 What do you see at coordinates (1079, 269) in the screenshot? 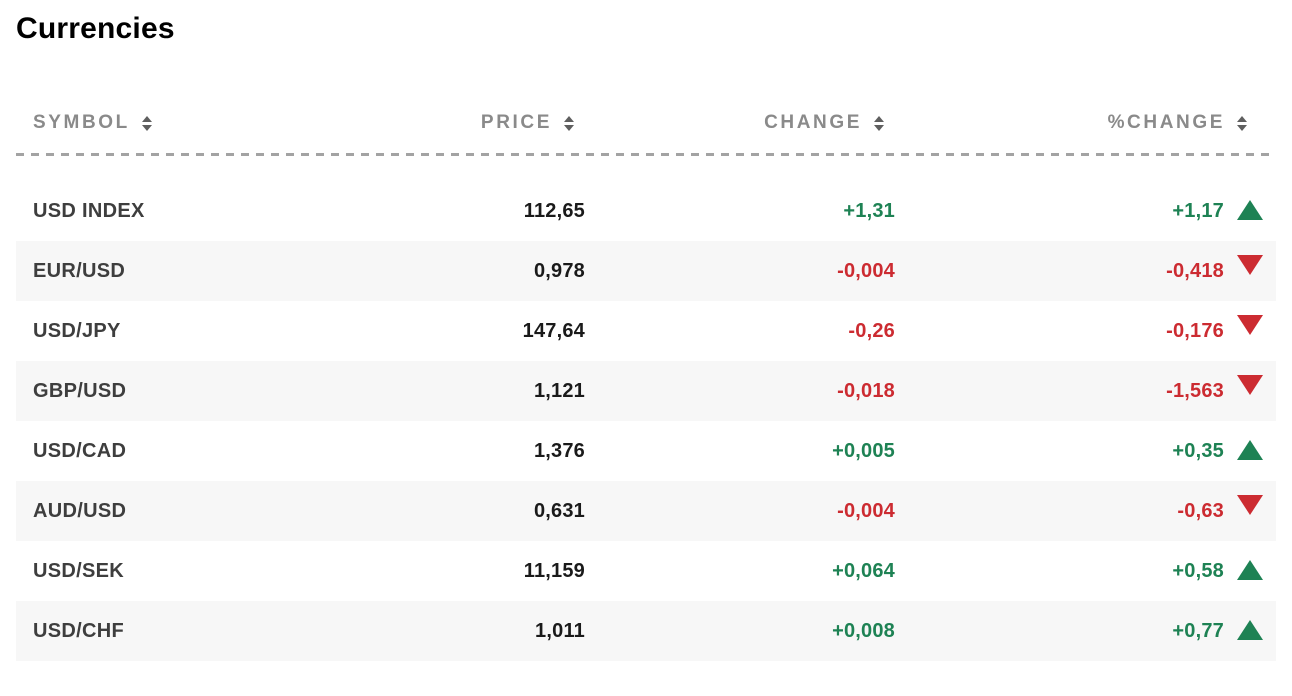
I see `pct-change-cell: -0,418` at bounding box center [1079, 269].